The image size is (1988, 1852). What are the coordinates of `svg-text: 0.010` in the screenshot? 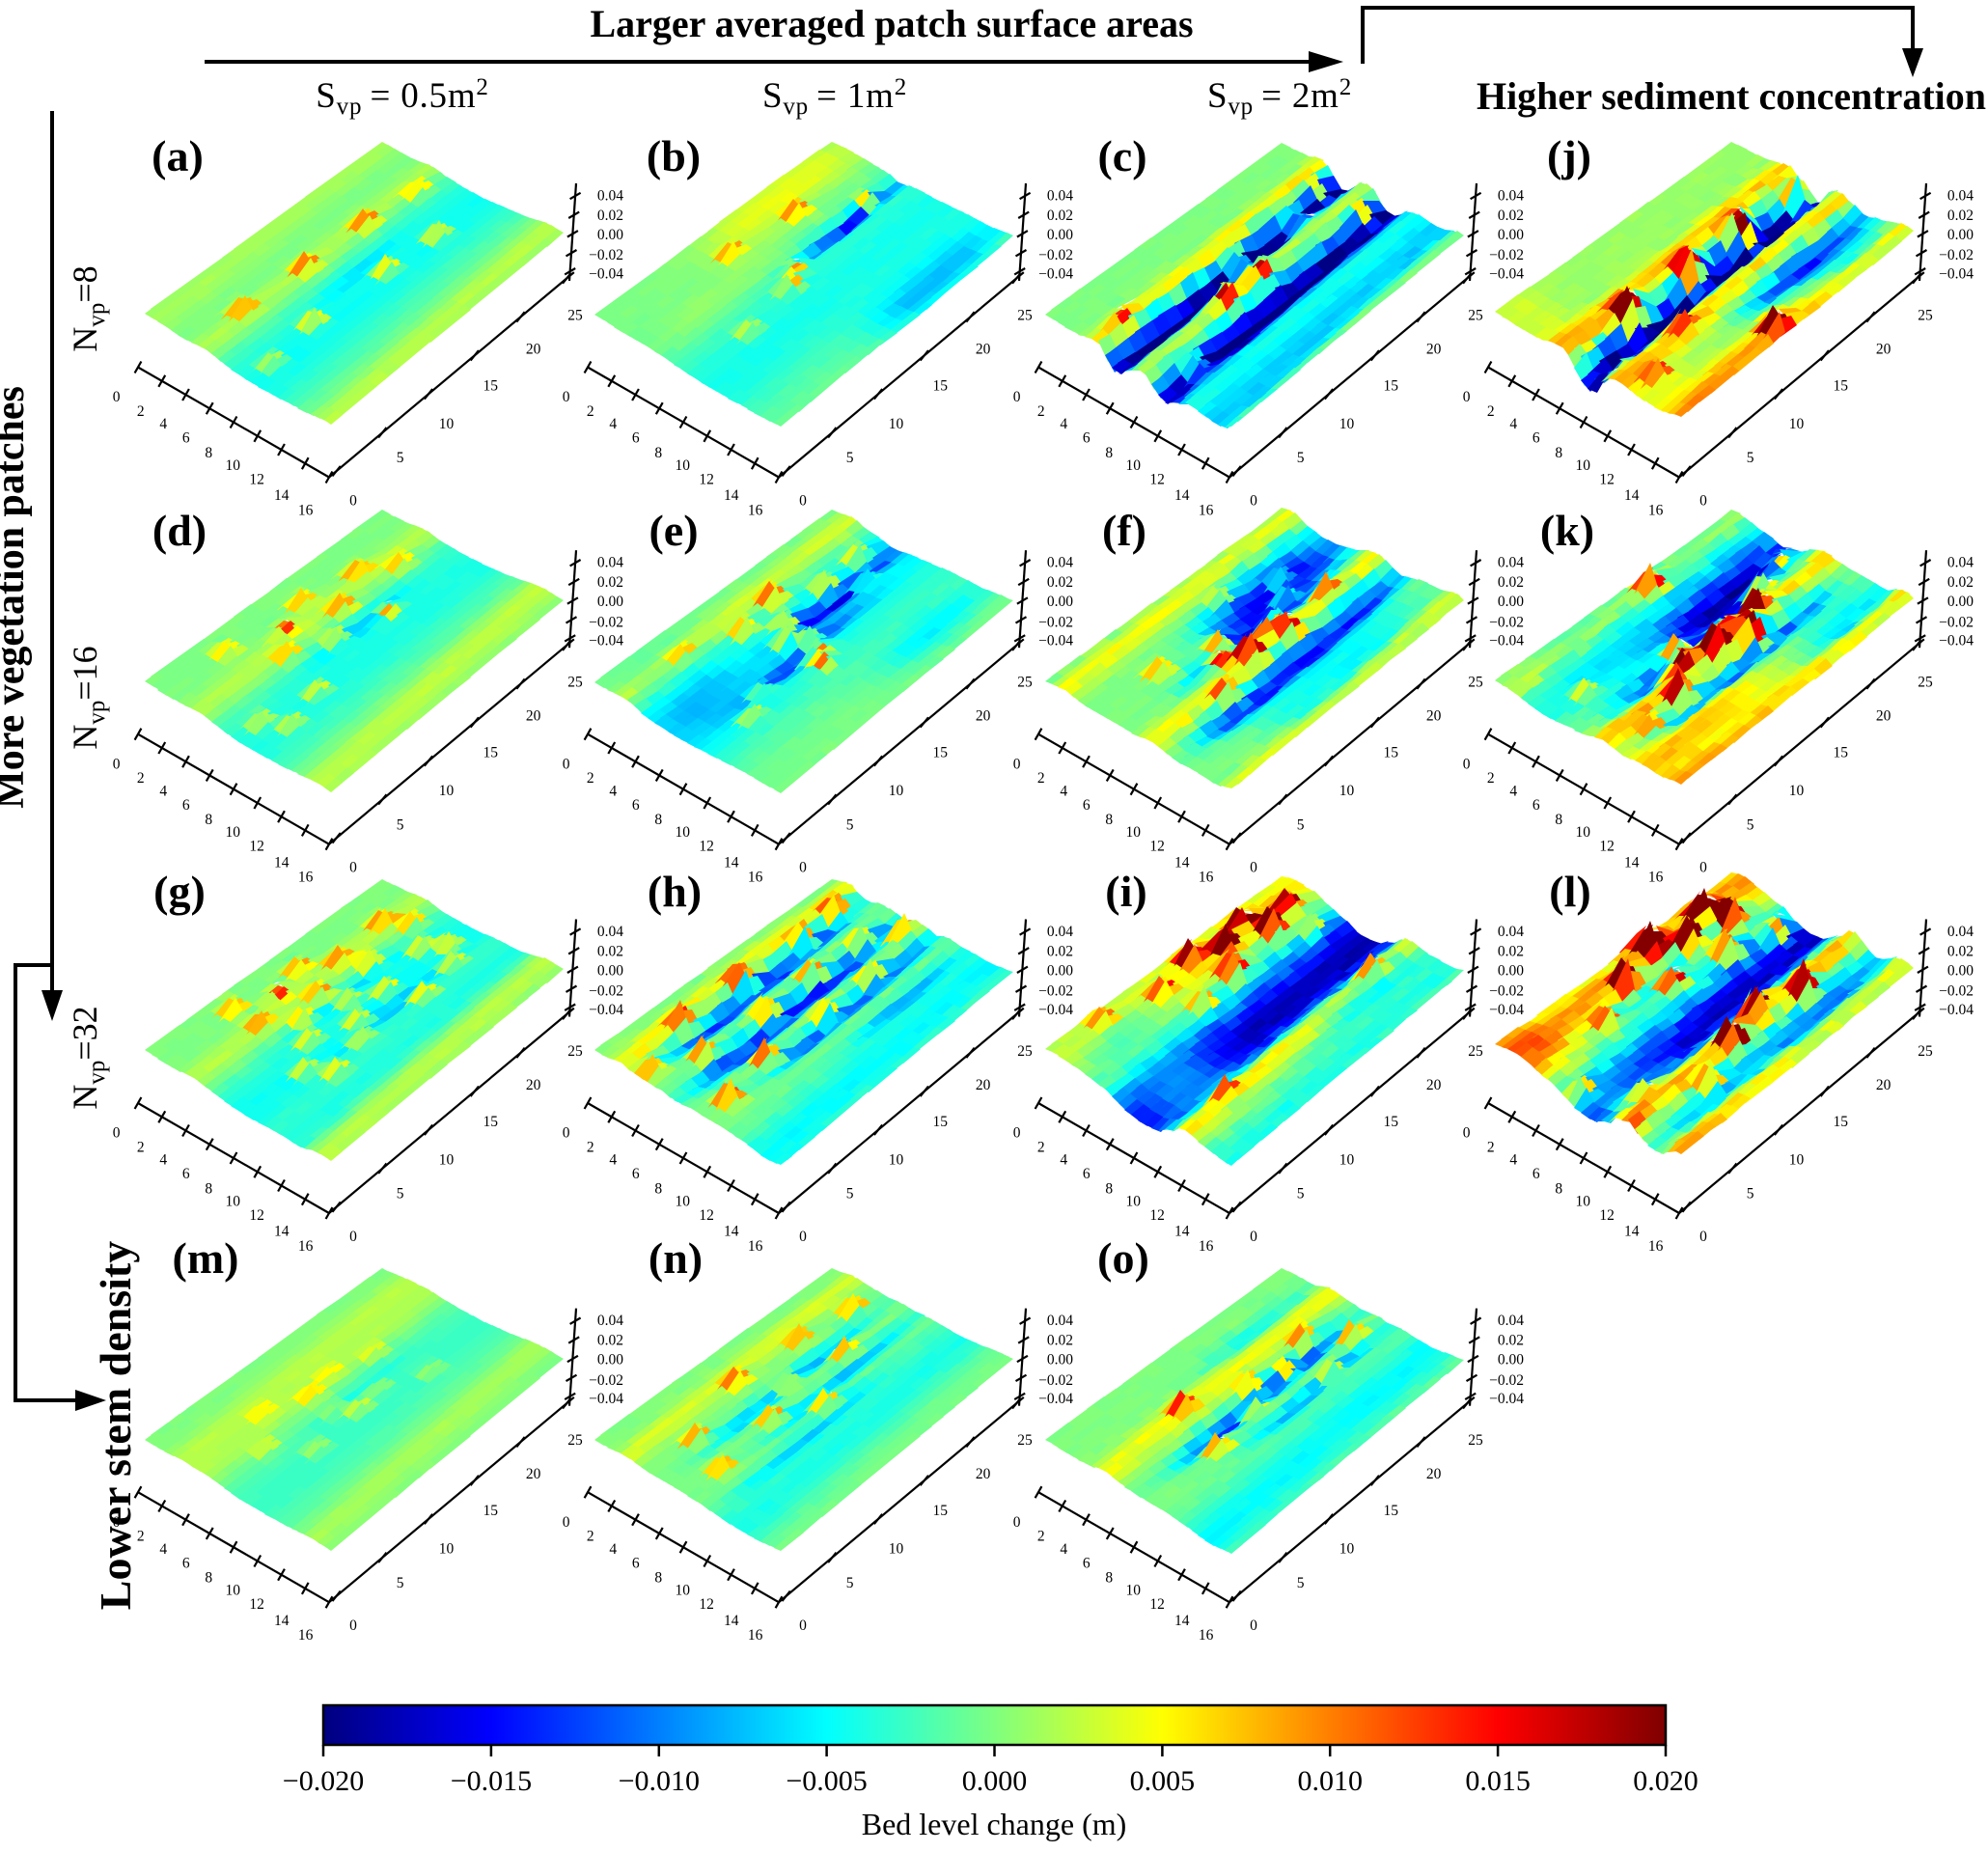 It's located at (1330, 1781).